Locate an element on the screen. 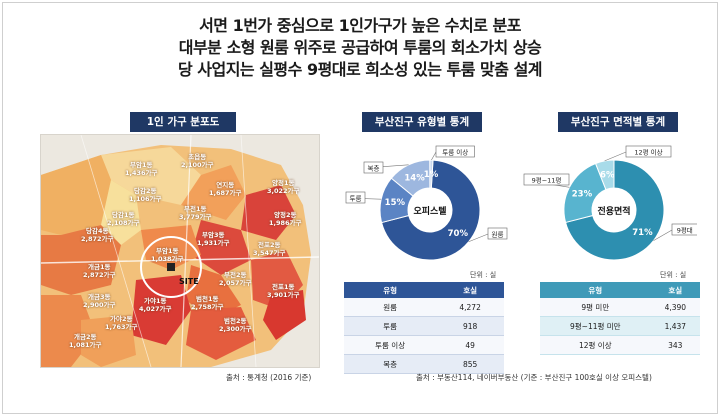 The width and height of the screenshot is (720, 416). district-label: 양정2동 1,986가구 is located at coordinates (285, 219).